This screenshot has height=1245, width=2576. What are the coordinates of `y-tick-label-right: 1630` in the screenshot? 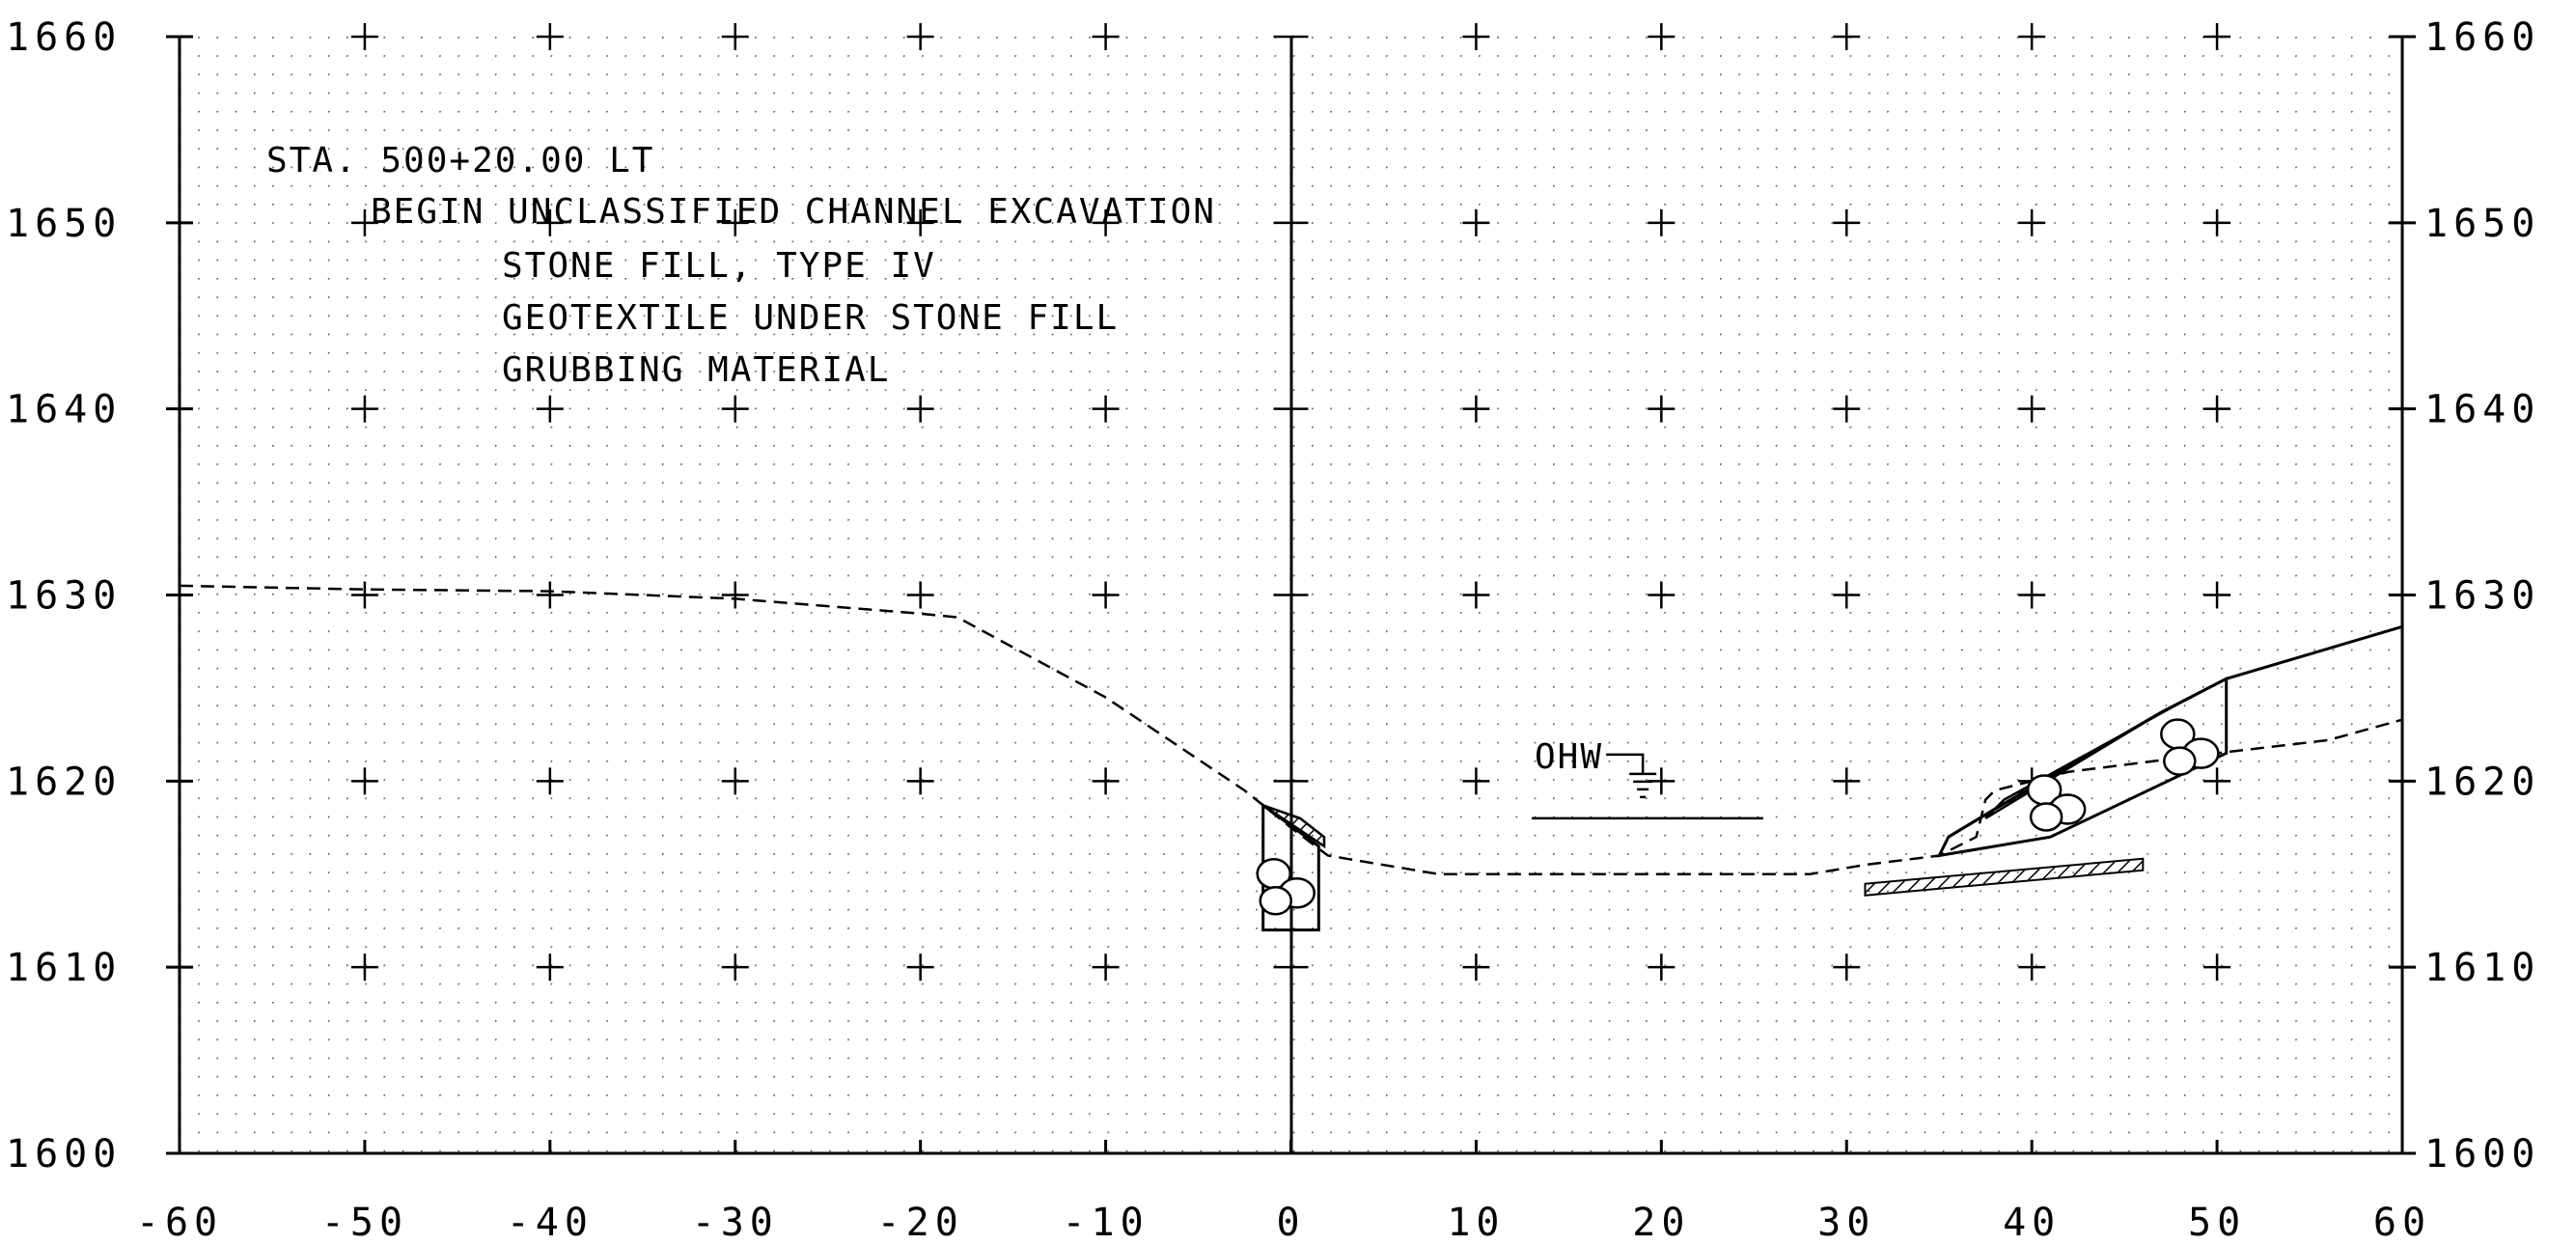 It's located at (2482, 596).